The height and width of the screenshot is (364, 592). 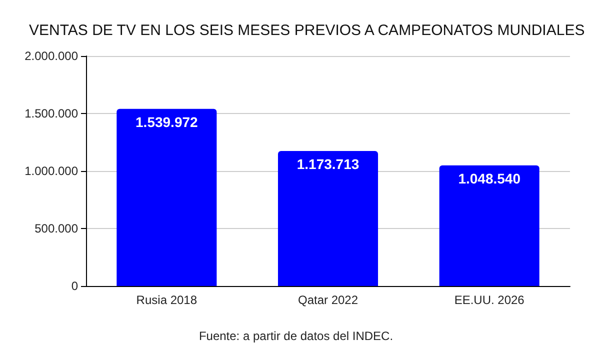 I want to click on x-tick-label: EE.UU. 2026, so click(x=489, y=300).